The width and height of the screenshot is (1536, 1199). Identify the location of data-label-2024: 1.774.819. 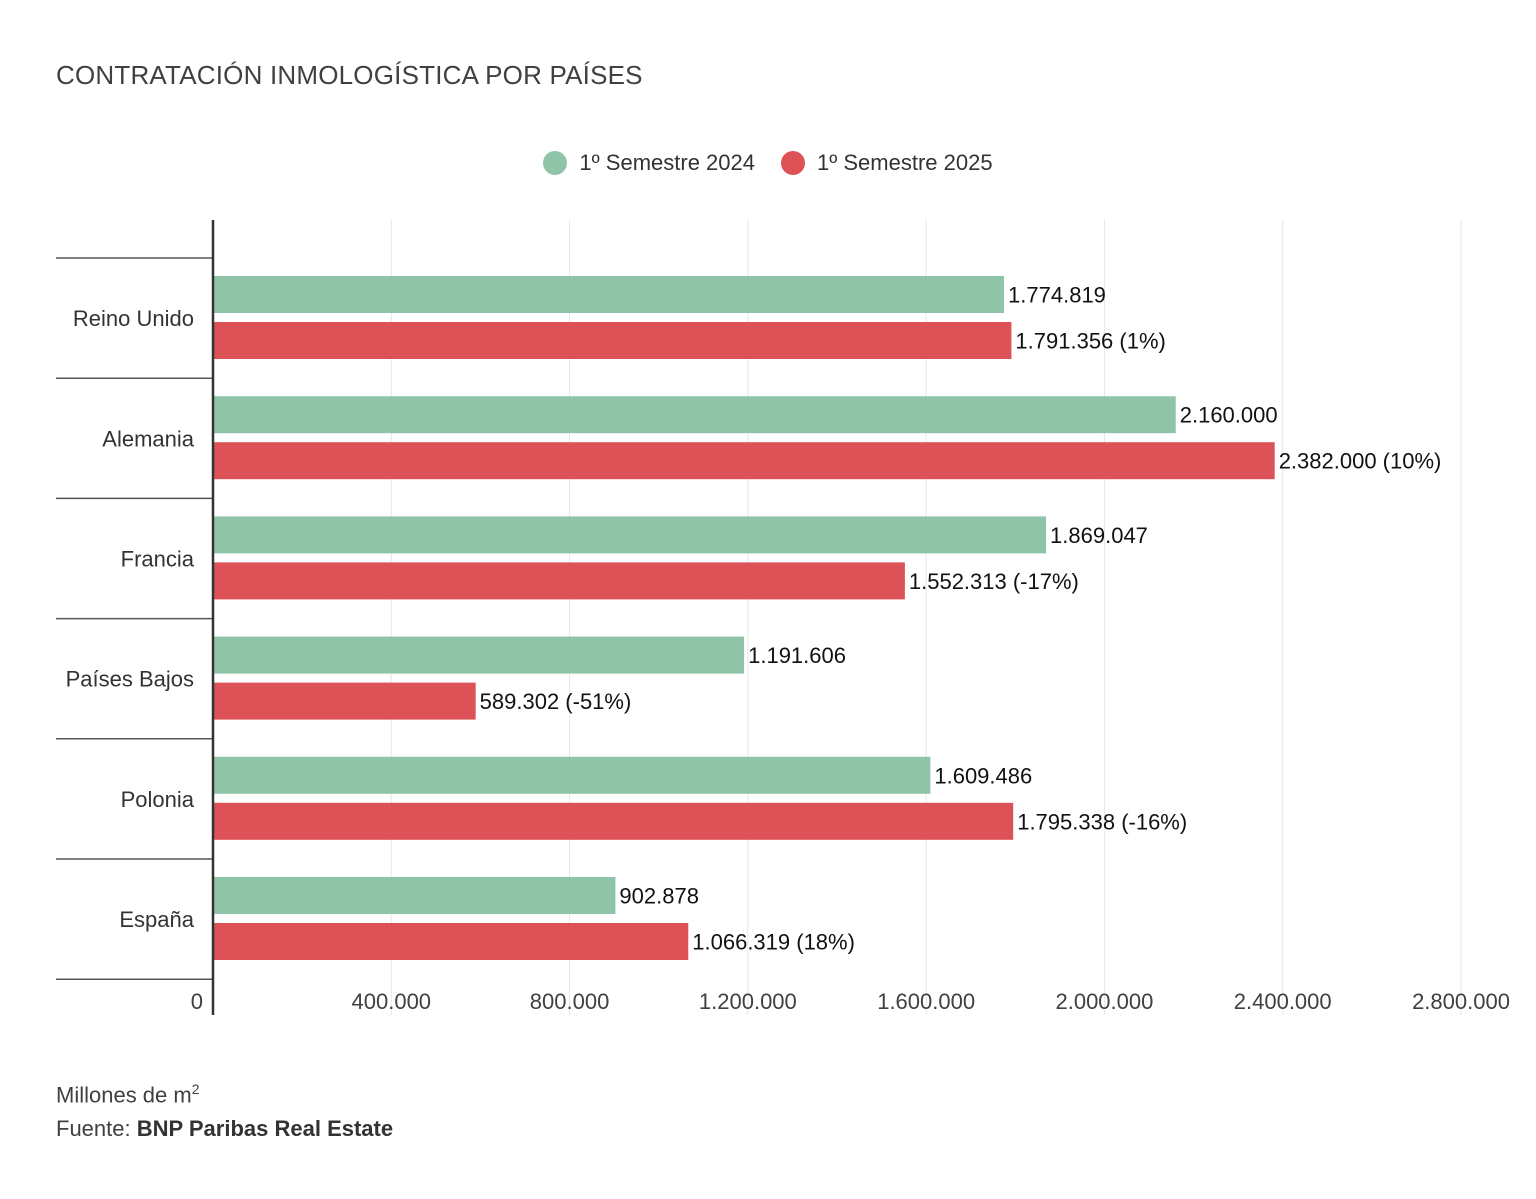
(1057, 295).